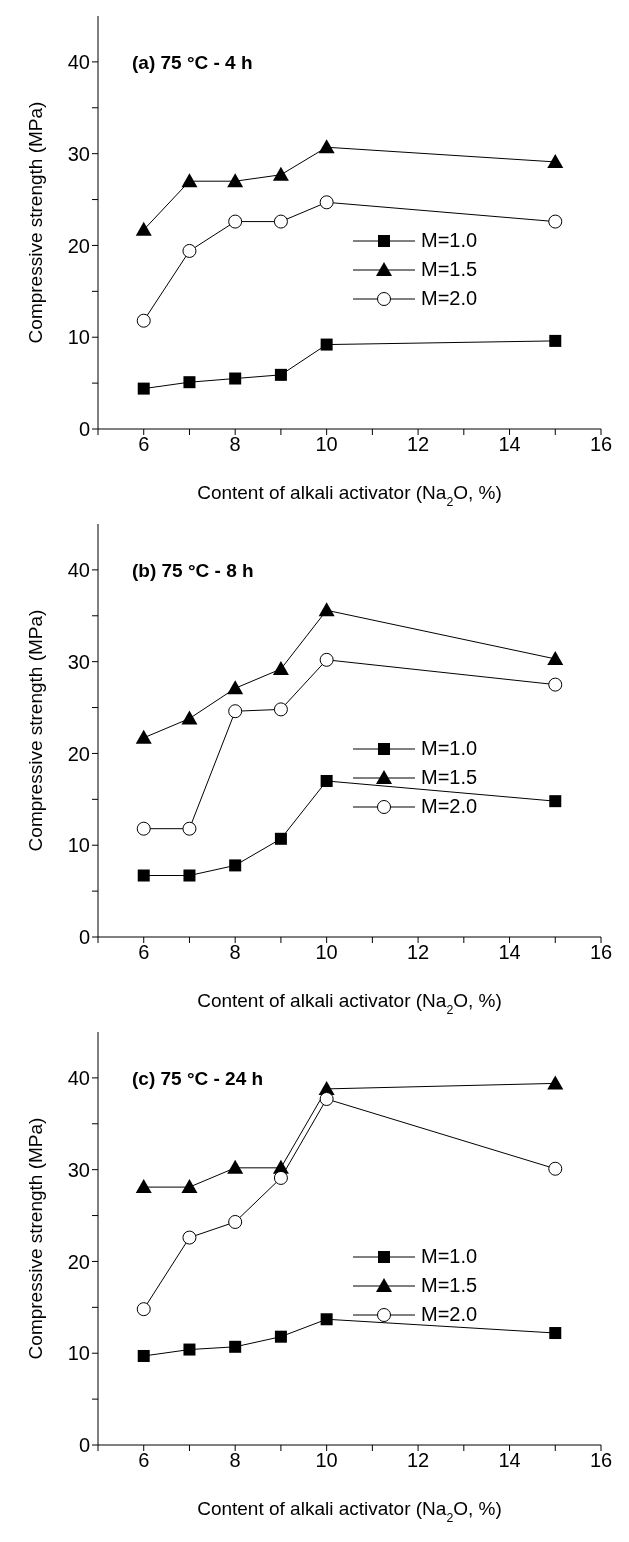  Describe the element at coordinates (198, 1079) in the screenshot. I see `text: (c) 75 °C - 24 h` at that location.